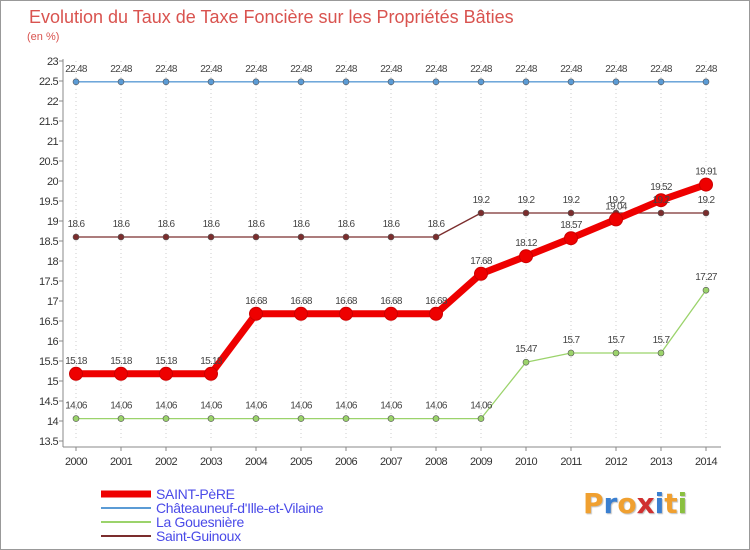  What do you see at coordinates (301, 462) in the screenshot?
I see `x-tick-label: 2005` at bounding box center [301, 462].